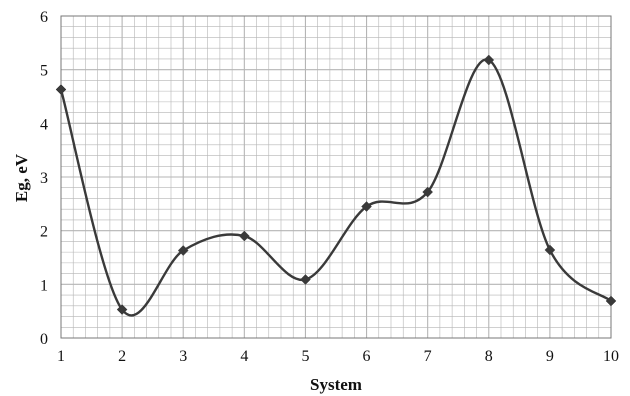 This screenshot has width=630, height=396. Describe the element at coordinates (336, 384) in the screenshot. I see `x-axis-title: System` at that location.